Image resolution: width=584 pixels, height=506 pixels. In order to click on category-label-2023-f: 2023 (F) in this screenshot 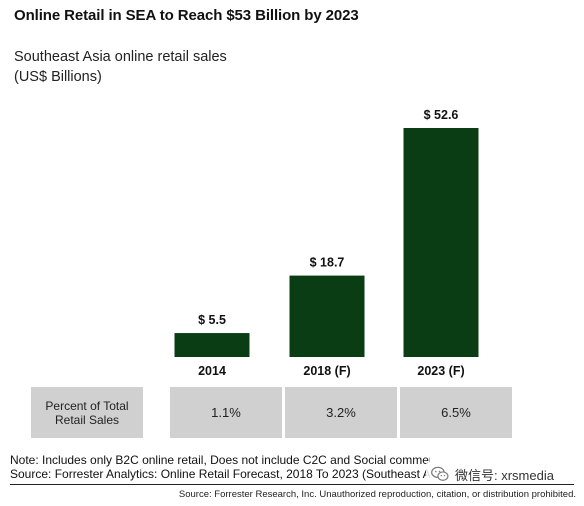, I will do `click(440, 371)`.